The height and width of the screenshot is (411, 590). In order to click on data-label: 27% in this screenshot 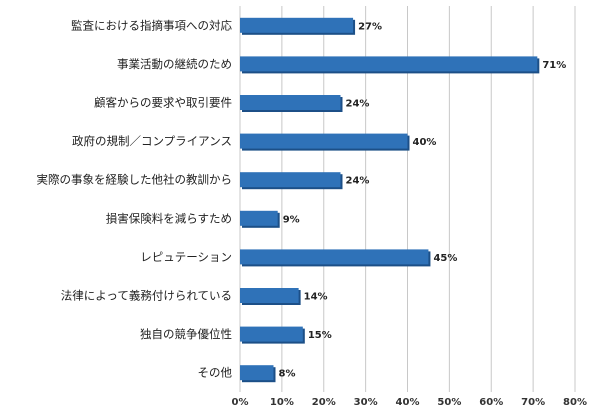, I will do `click(370, 26)`.